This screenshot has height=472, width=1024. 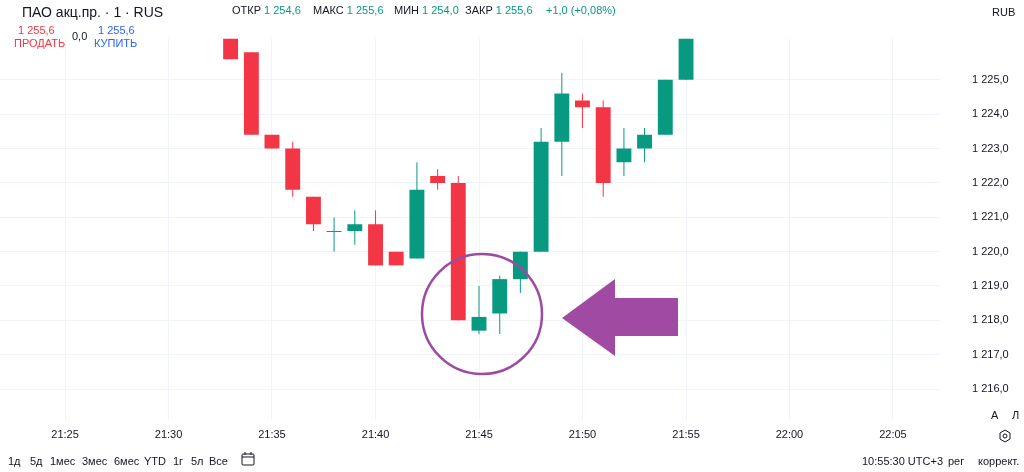 What do you see at coordinates (956, 461) in the screenshot?
I see `text: рег` at bounding box center [956, 461].